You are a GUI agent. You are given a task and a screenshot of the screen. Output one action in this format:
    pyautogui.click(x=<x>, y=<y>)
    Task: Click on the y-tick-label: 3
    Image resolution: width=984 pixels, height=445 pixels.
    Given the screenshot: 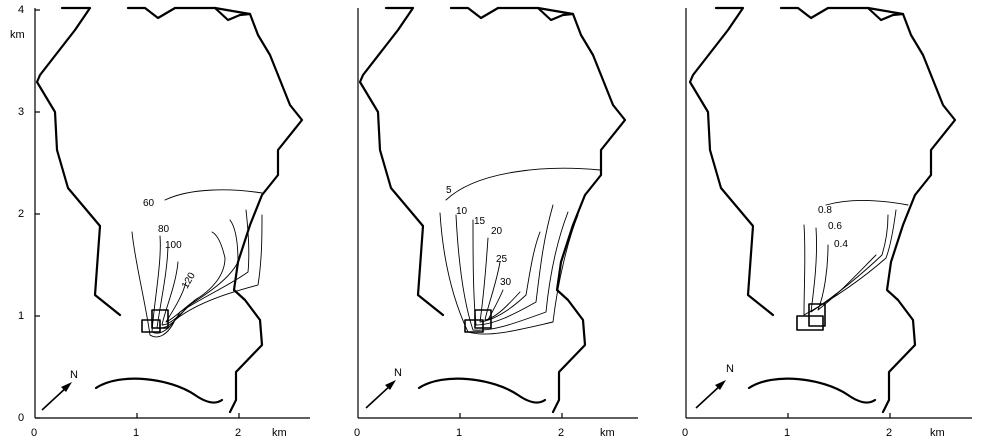 What is the action you would take?
    pyautogui.click(x=21, y=112)
    